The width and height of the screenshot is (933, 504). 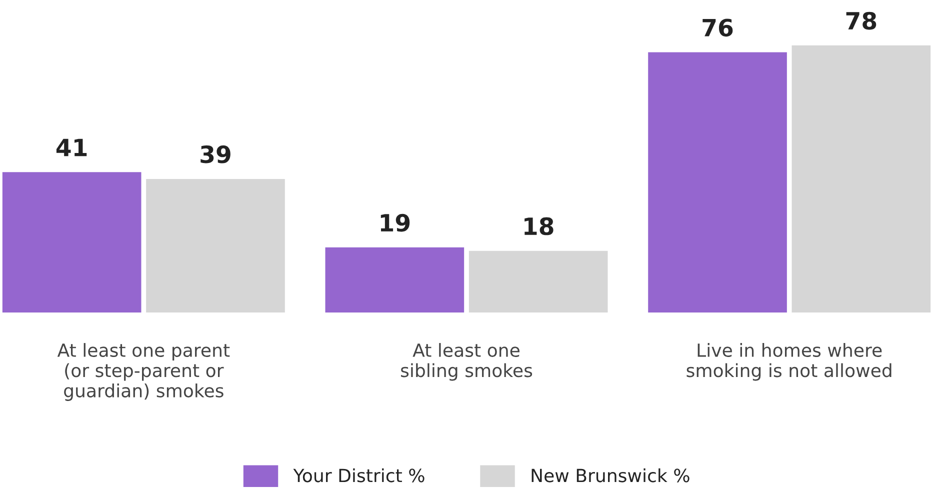 What do you see at coordinates (215, 154) in the screenshot?
I see `data-label: 39` at bounding box center [215, 154].